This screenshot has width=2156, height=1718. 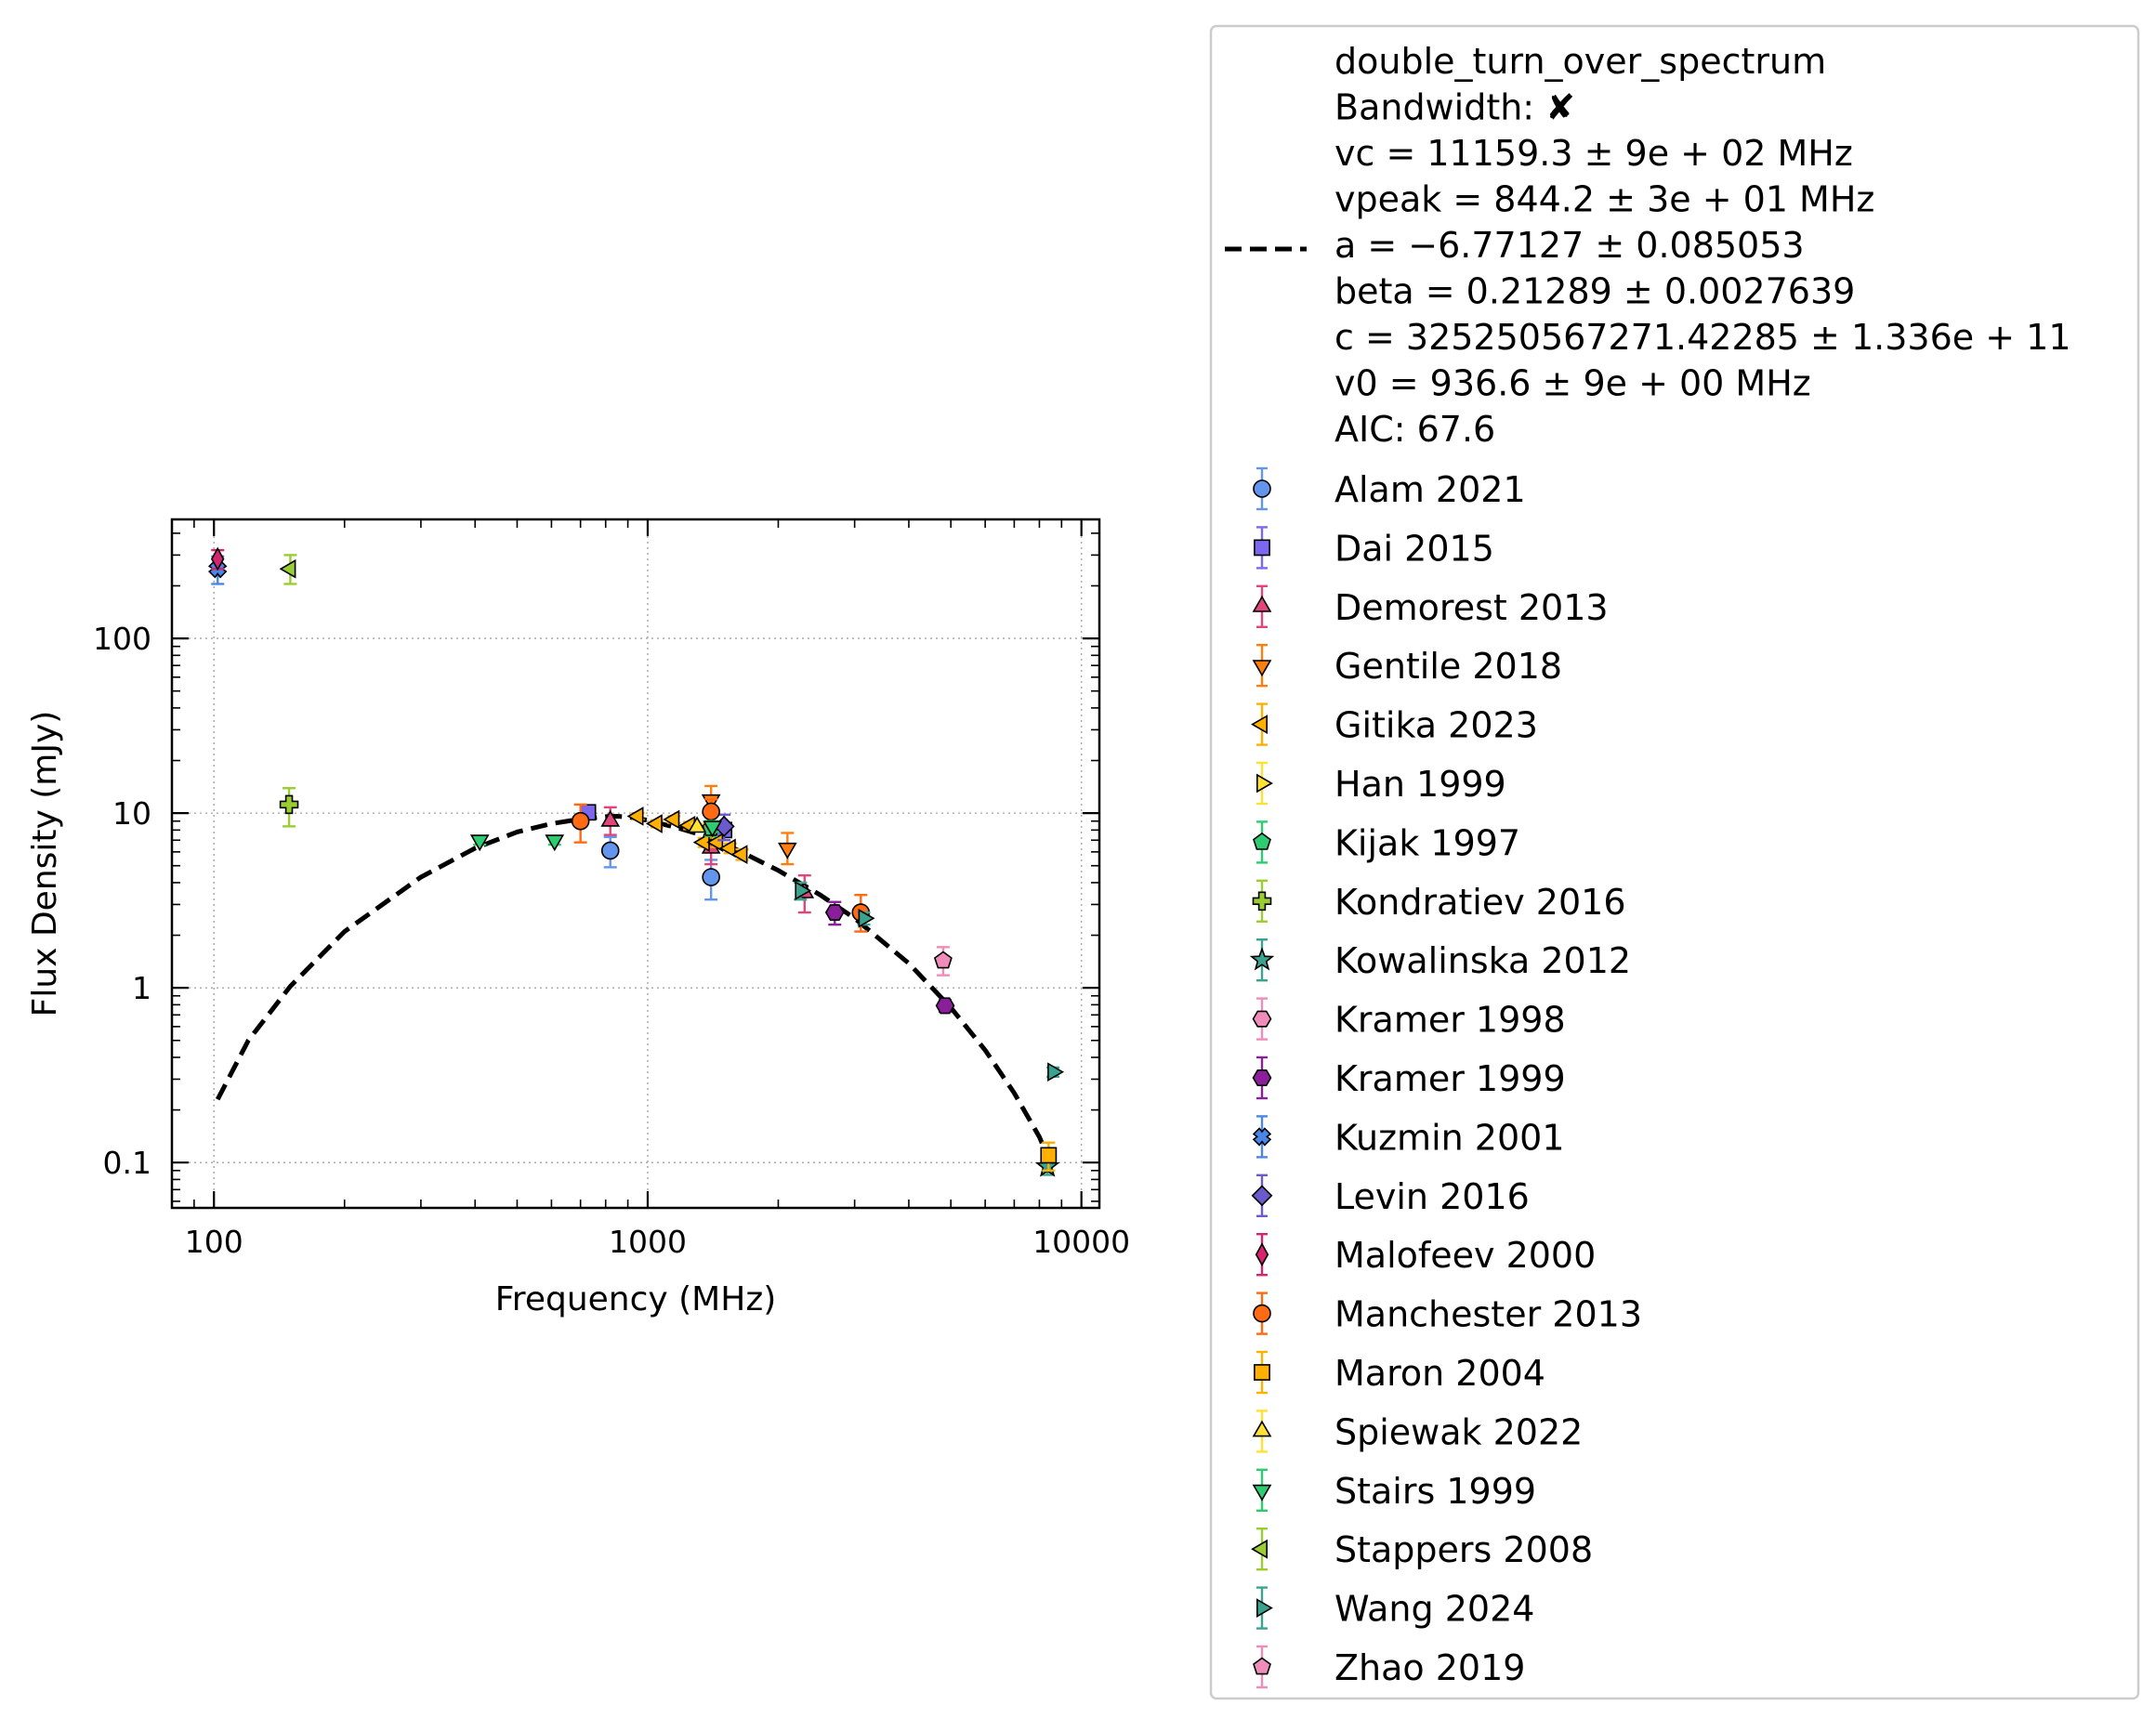 I want to click on x-tick-label: 100, so click(x=214, y=1242).